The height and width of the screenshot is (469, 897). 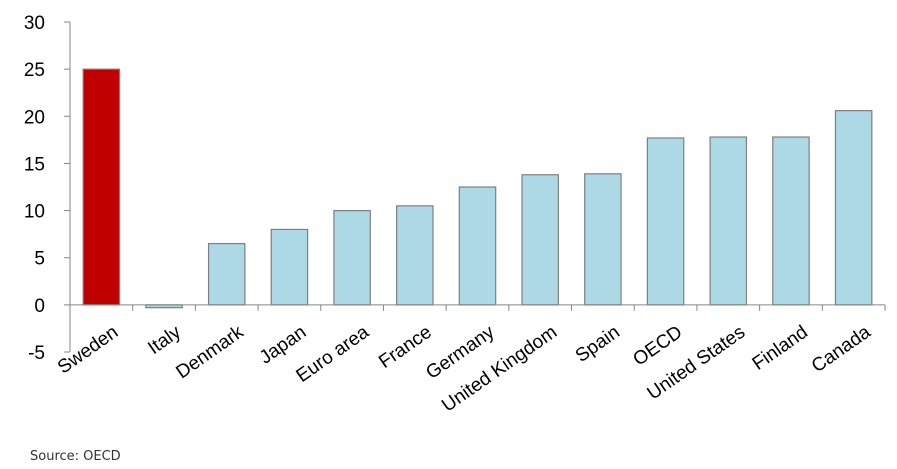 I want to click on x-category-label: Sweden, so click(x=88, y=350).